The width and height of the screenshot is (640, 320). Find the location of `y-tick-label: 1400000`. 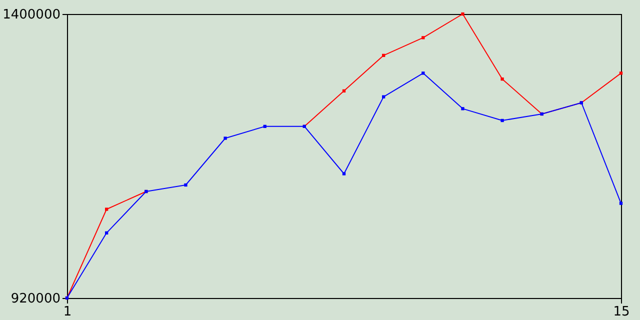

y-tick-label: 1400000 is located at coordinates (31, 15).